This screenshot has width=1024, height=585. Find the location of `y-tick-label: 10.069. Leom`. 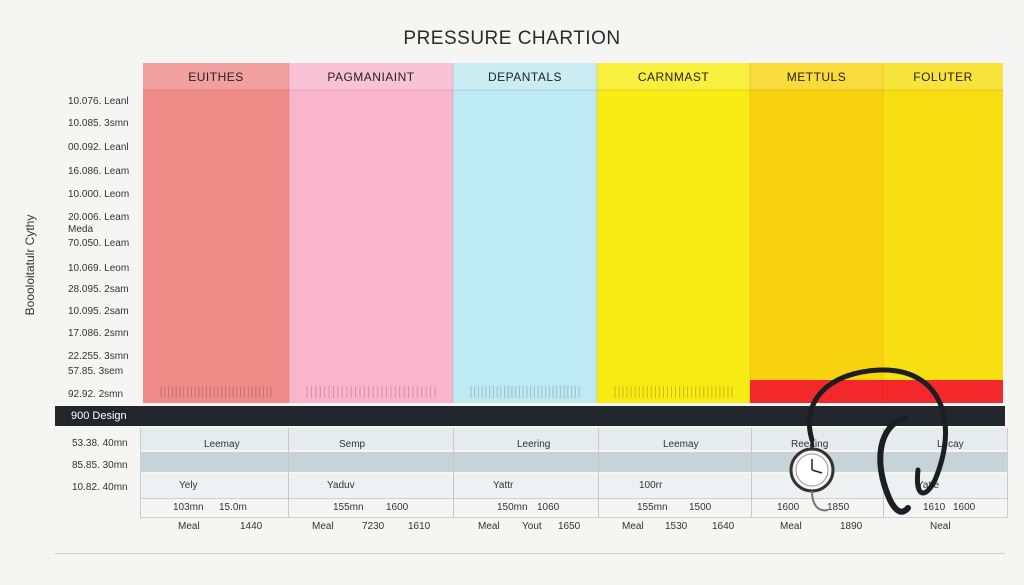

y-tick-label: 10.069. Leom is located at coordinates (98, 268).